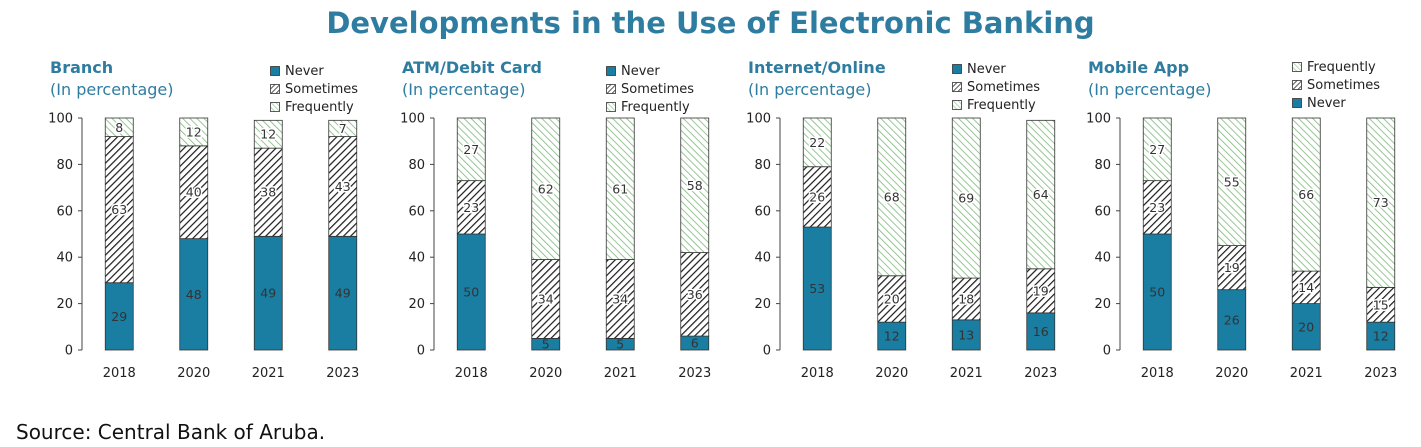 This screenshot has width=1421, height=447. What do you see at coordinates (620, 188) in the screenshot?
I see `data-label-frequently-2021: 61` at bounding box center [620, 188].